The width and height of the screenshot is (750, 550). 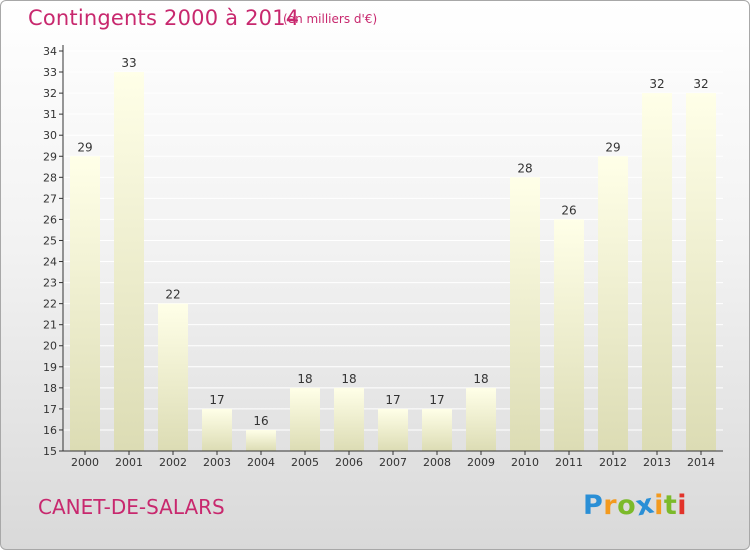 I want to click on y-tick-label: 34, so click(x=50, y=51).